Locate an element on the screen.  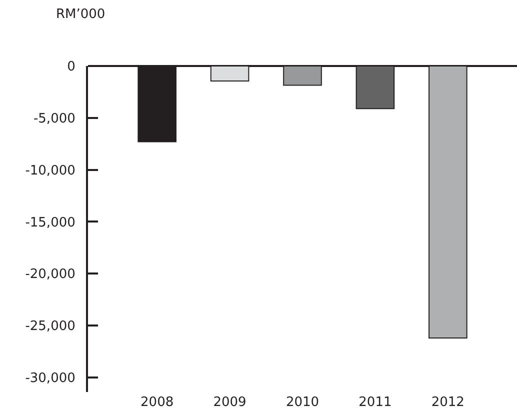
x-tick-label: 2012 is located at coordinates (447, 402).